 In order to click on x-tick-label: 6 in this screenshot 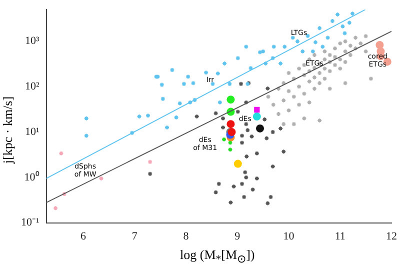, I will do `click(83, 236)`.